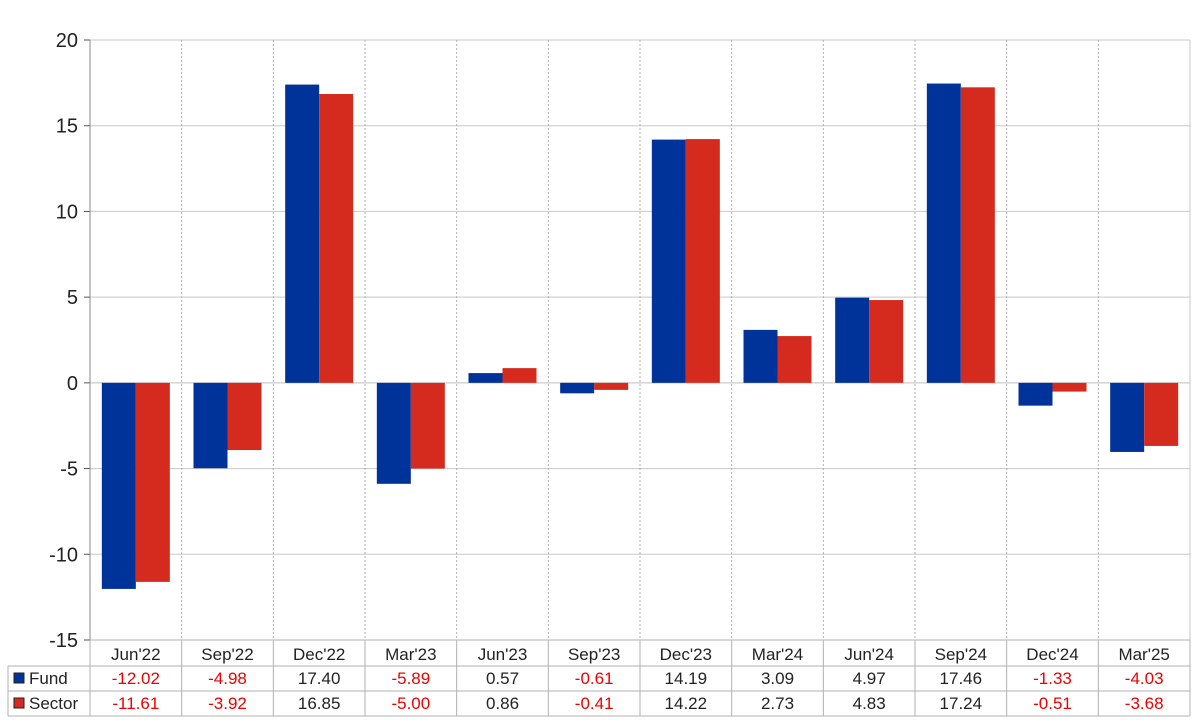 This screenshot has height=720, width=1200. What do you see at coordinates (961, 703) in the screenshot?
I see `table-cell-value: 17.24` at bounding box center [961, 703].